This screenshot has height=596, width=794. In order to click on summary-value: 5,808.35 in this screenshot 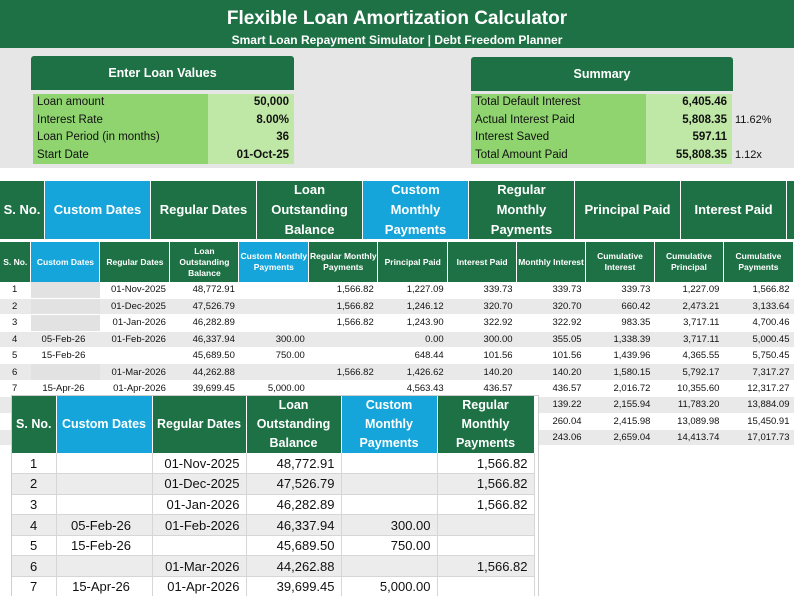, I will do `click(689, 120)`.